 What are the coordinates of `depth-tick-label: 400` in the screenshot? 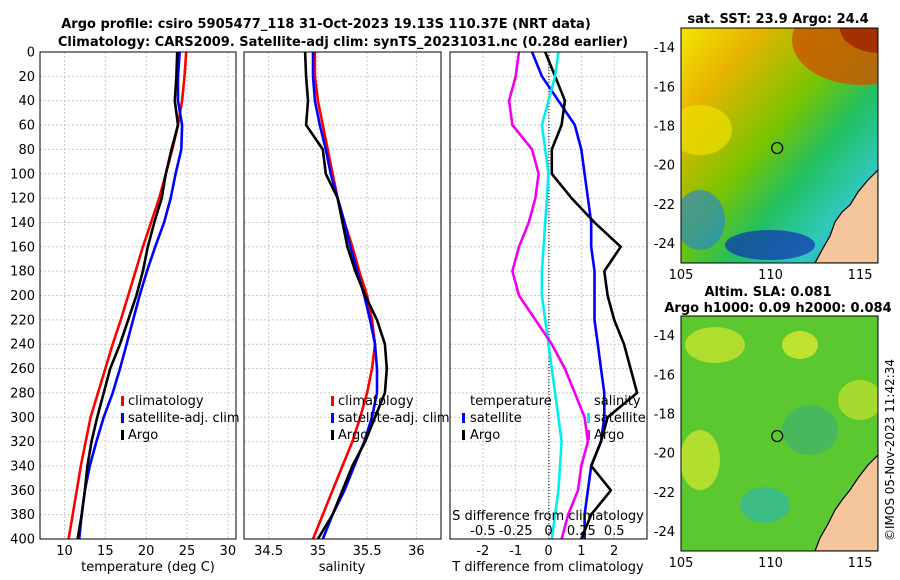 It's located at (22, 540).